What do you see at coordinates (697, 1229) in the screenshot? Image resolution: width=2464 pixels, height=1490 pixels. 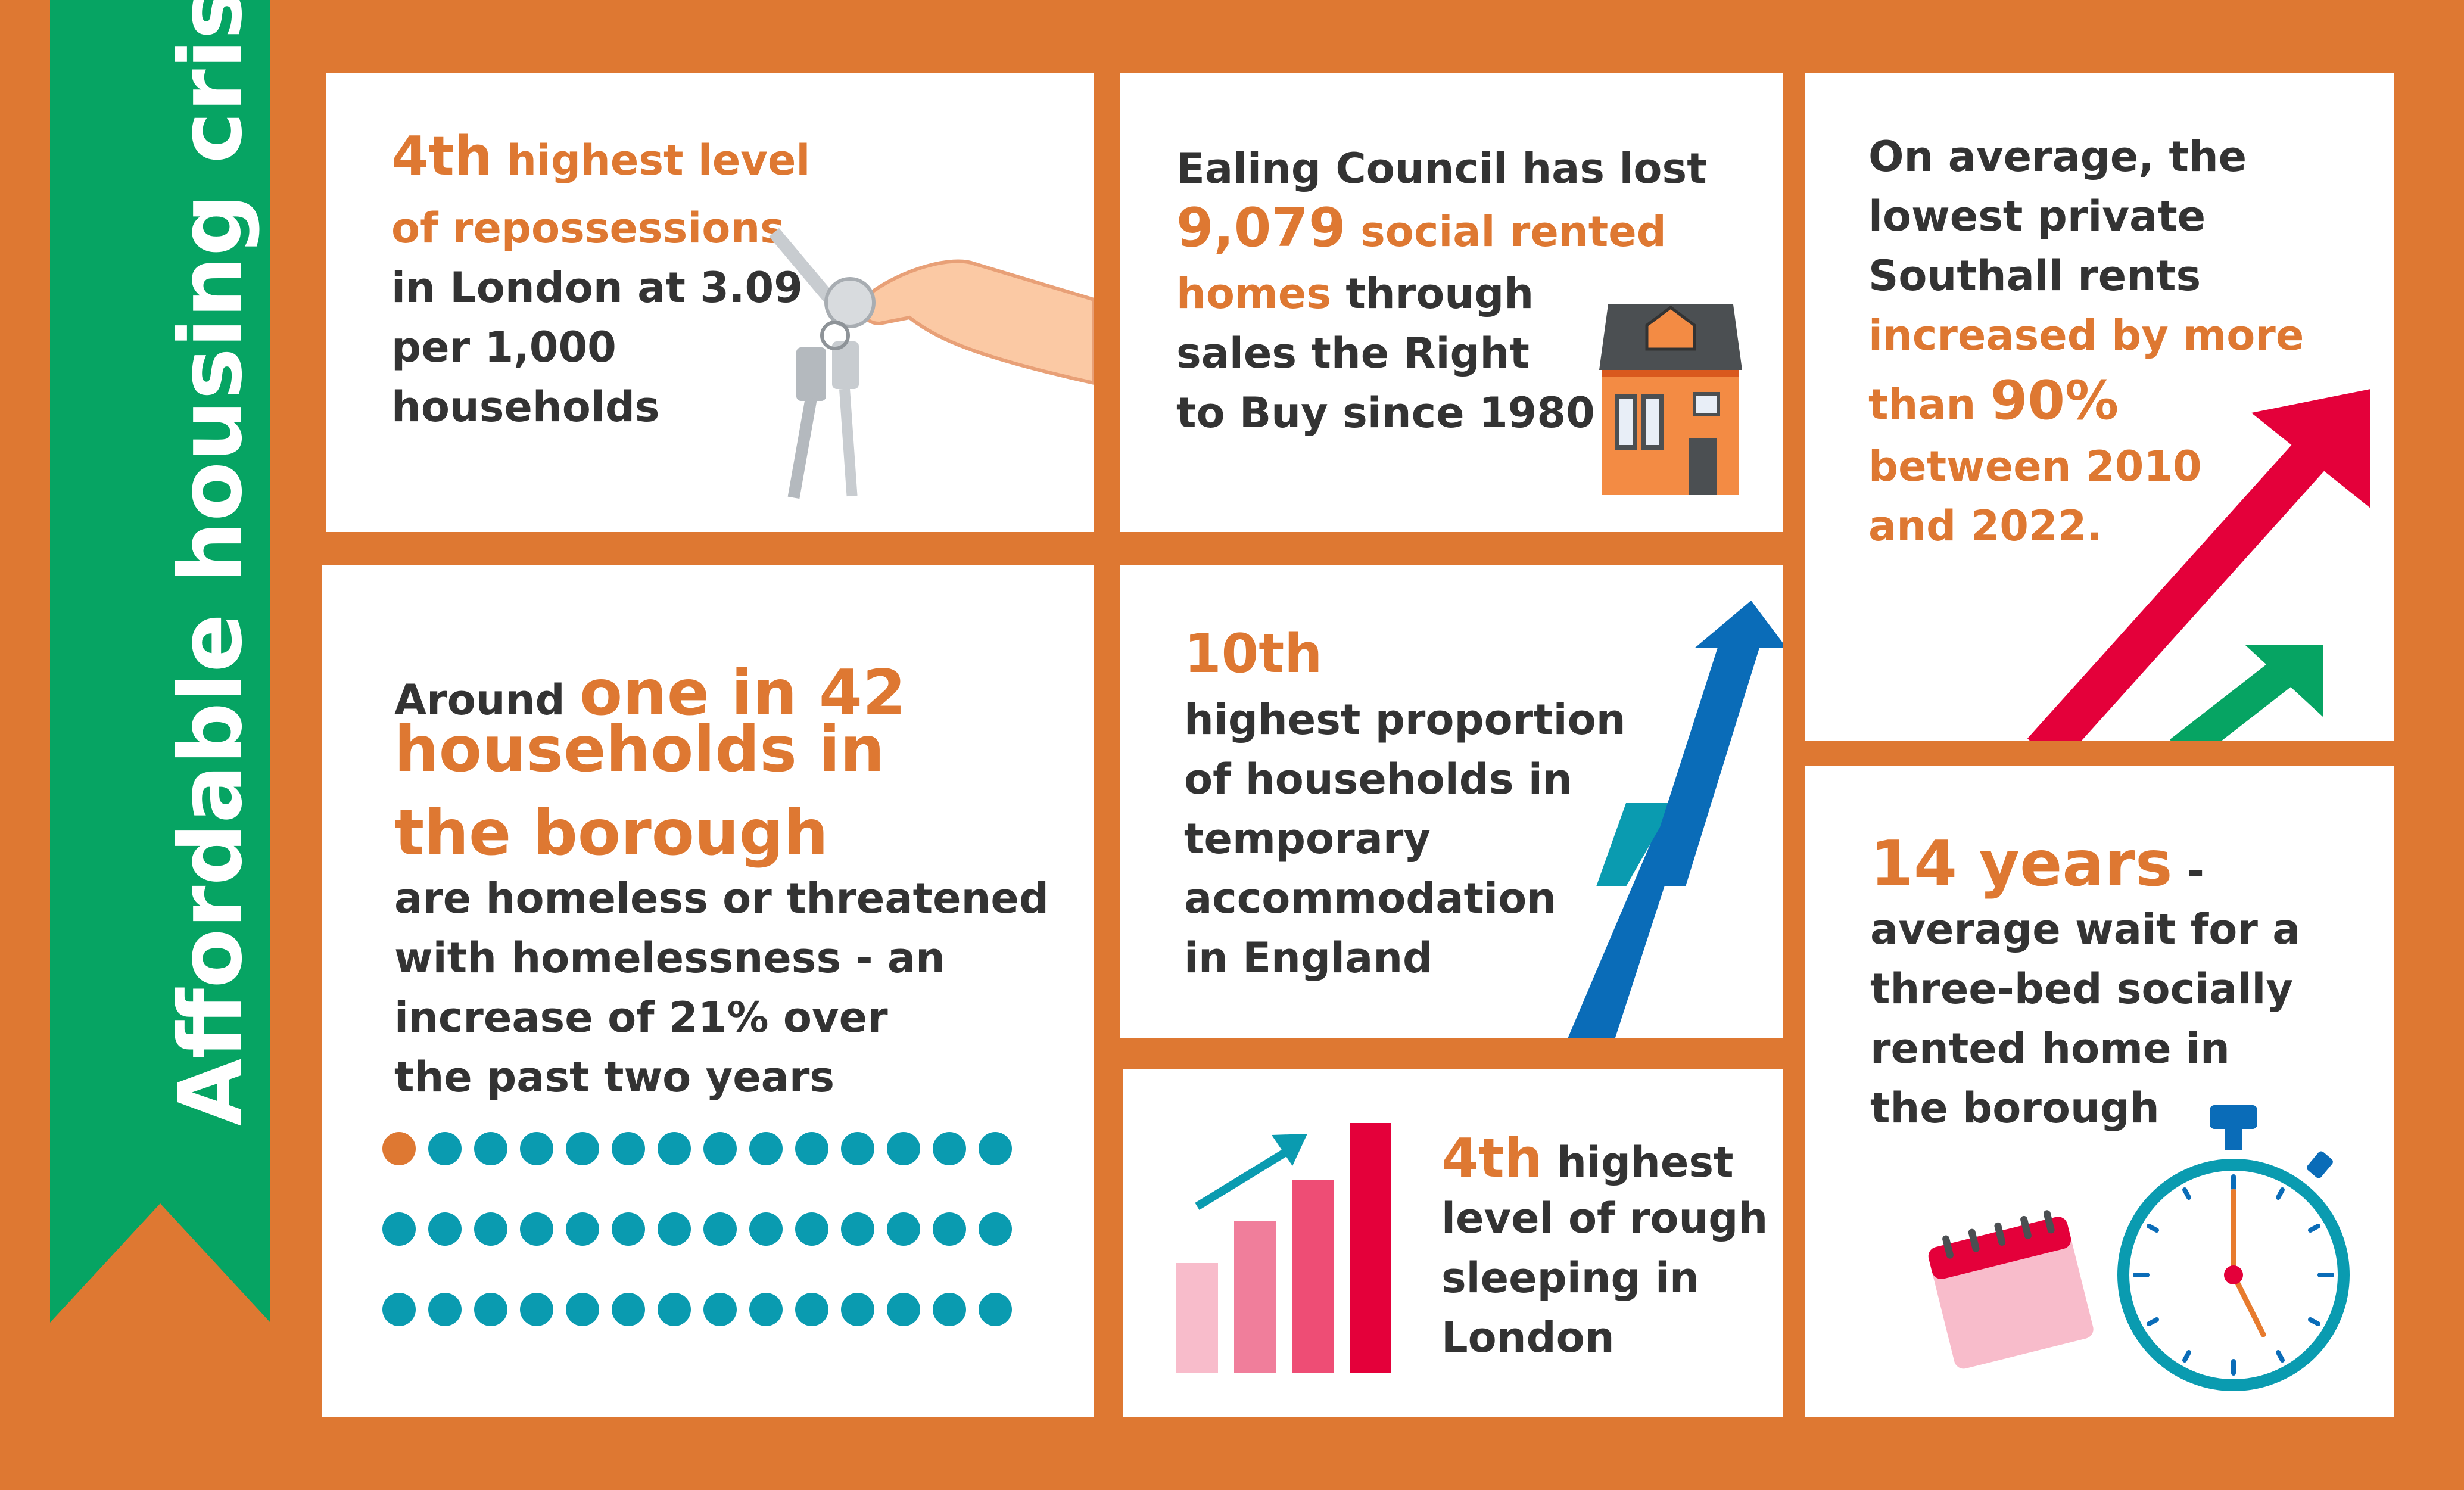 I see `households-dot-grid` at bounding box center [697, 1229].